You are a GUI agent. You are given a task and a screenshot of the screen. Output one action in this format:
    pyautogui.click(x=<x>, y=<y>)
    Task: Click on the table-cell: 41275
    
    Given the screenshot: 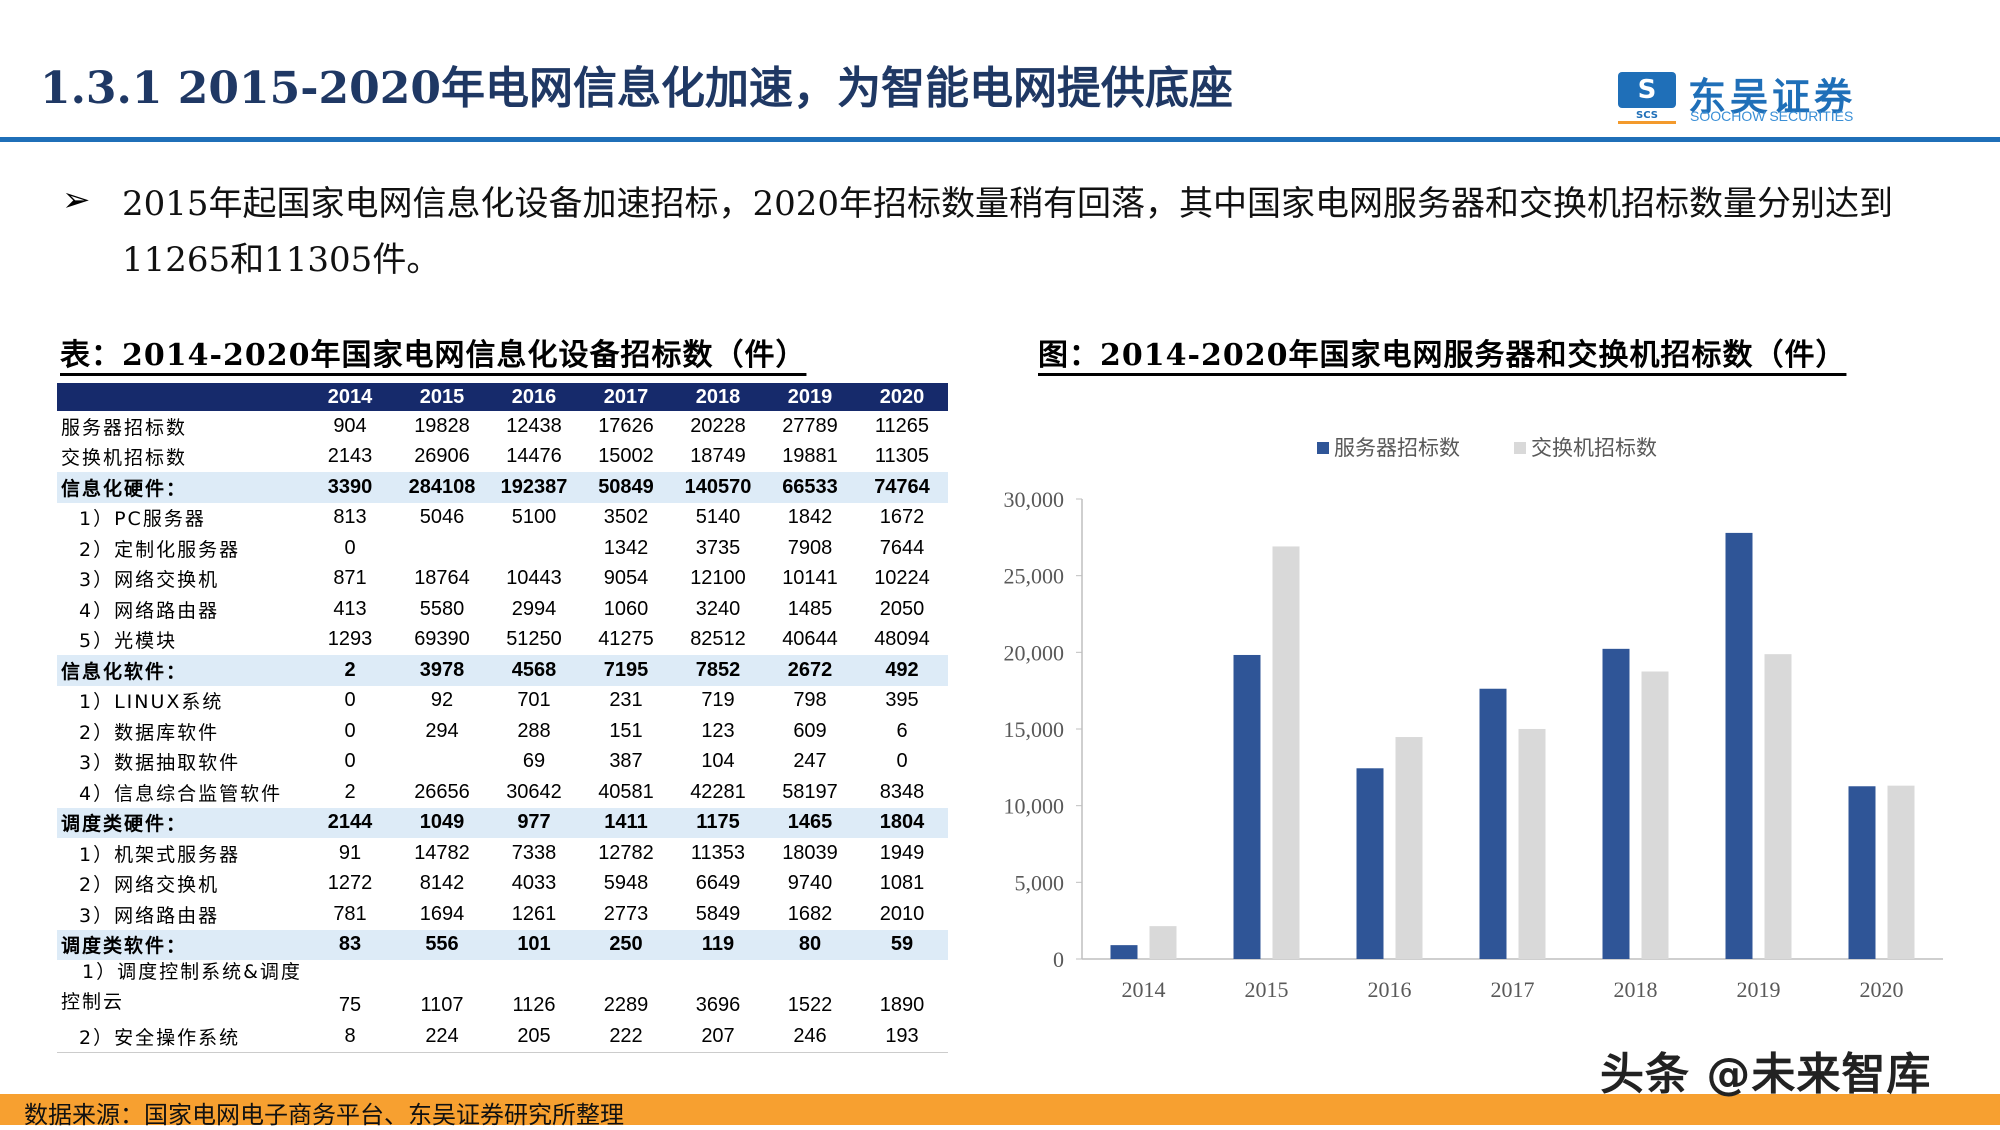 What is the action you would take?
    pyautogui.click(x=626, y=639)
    